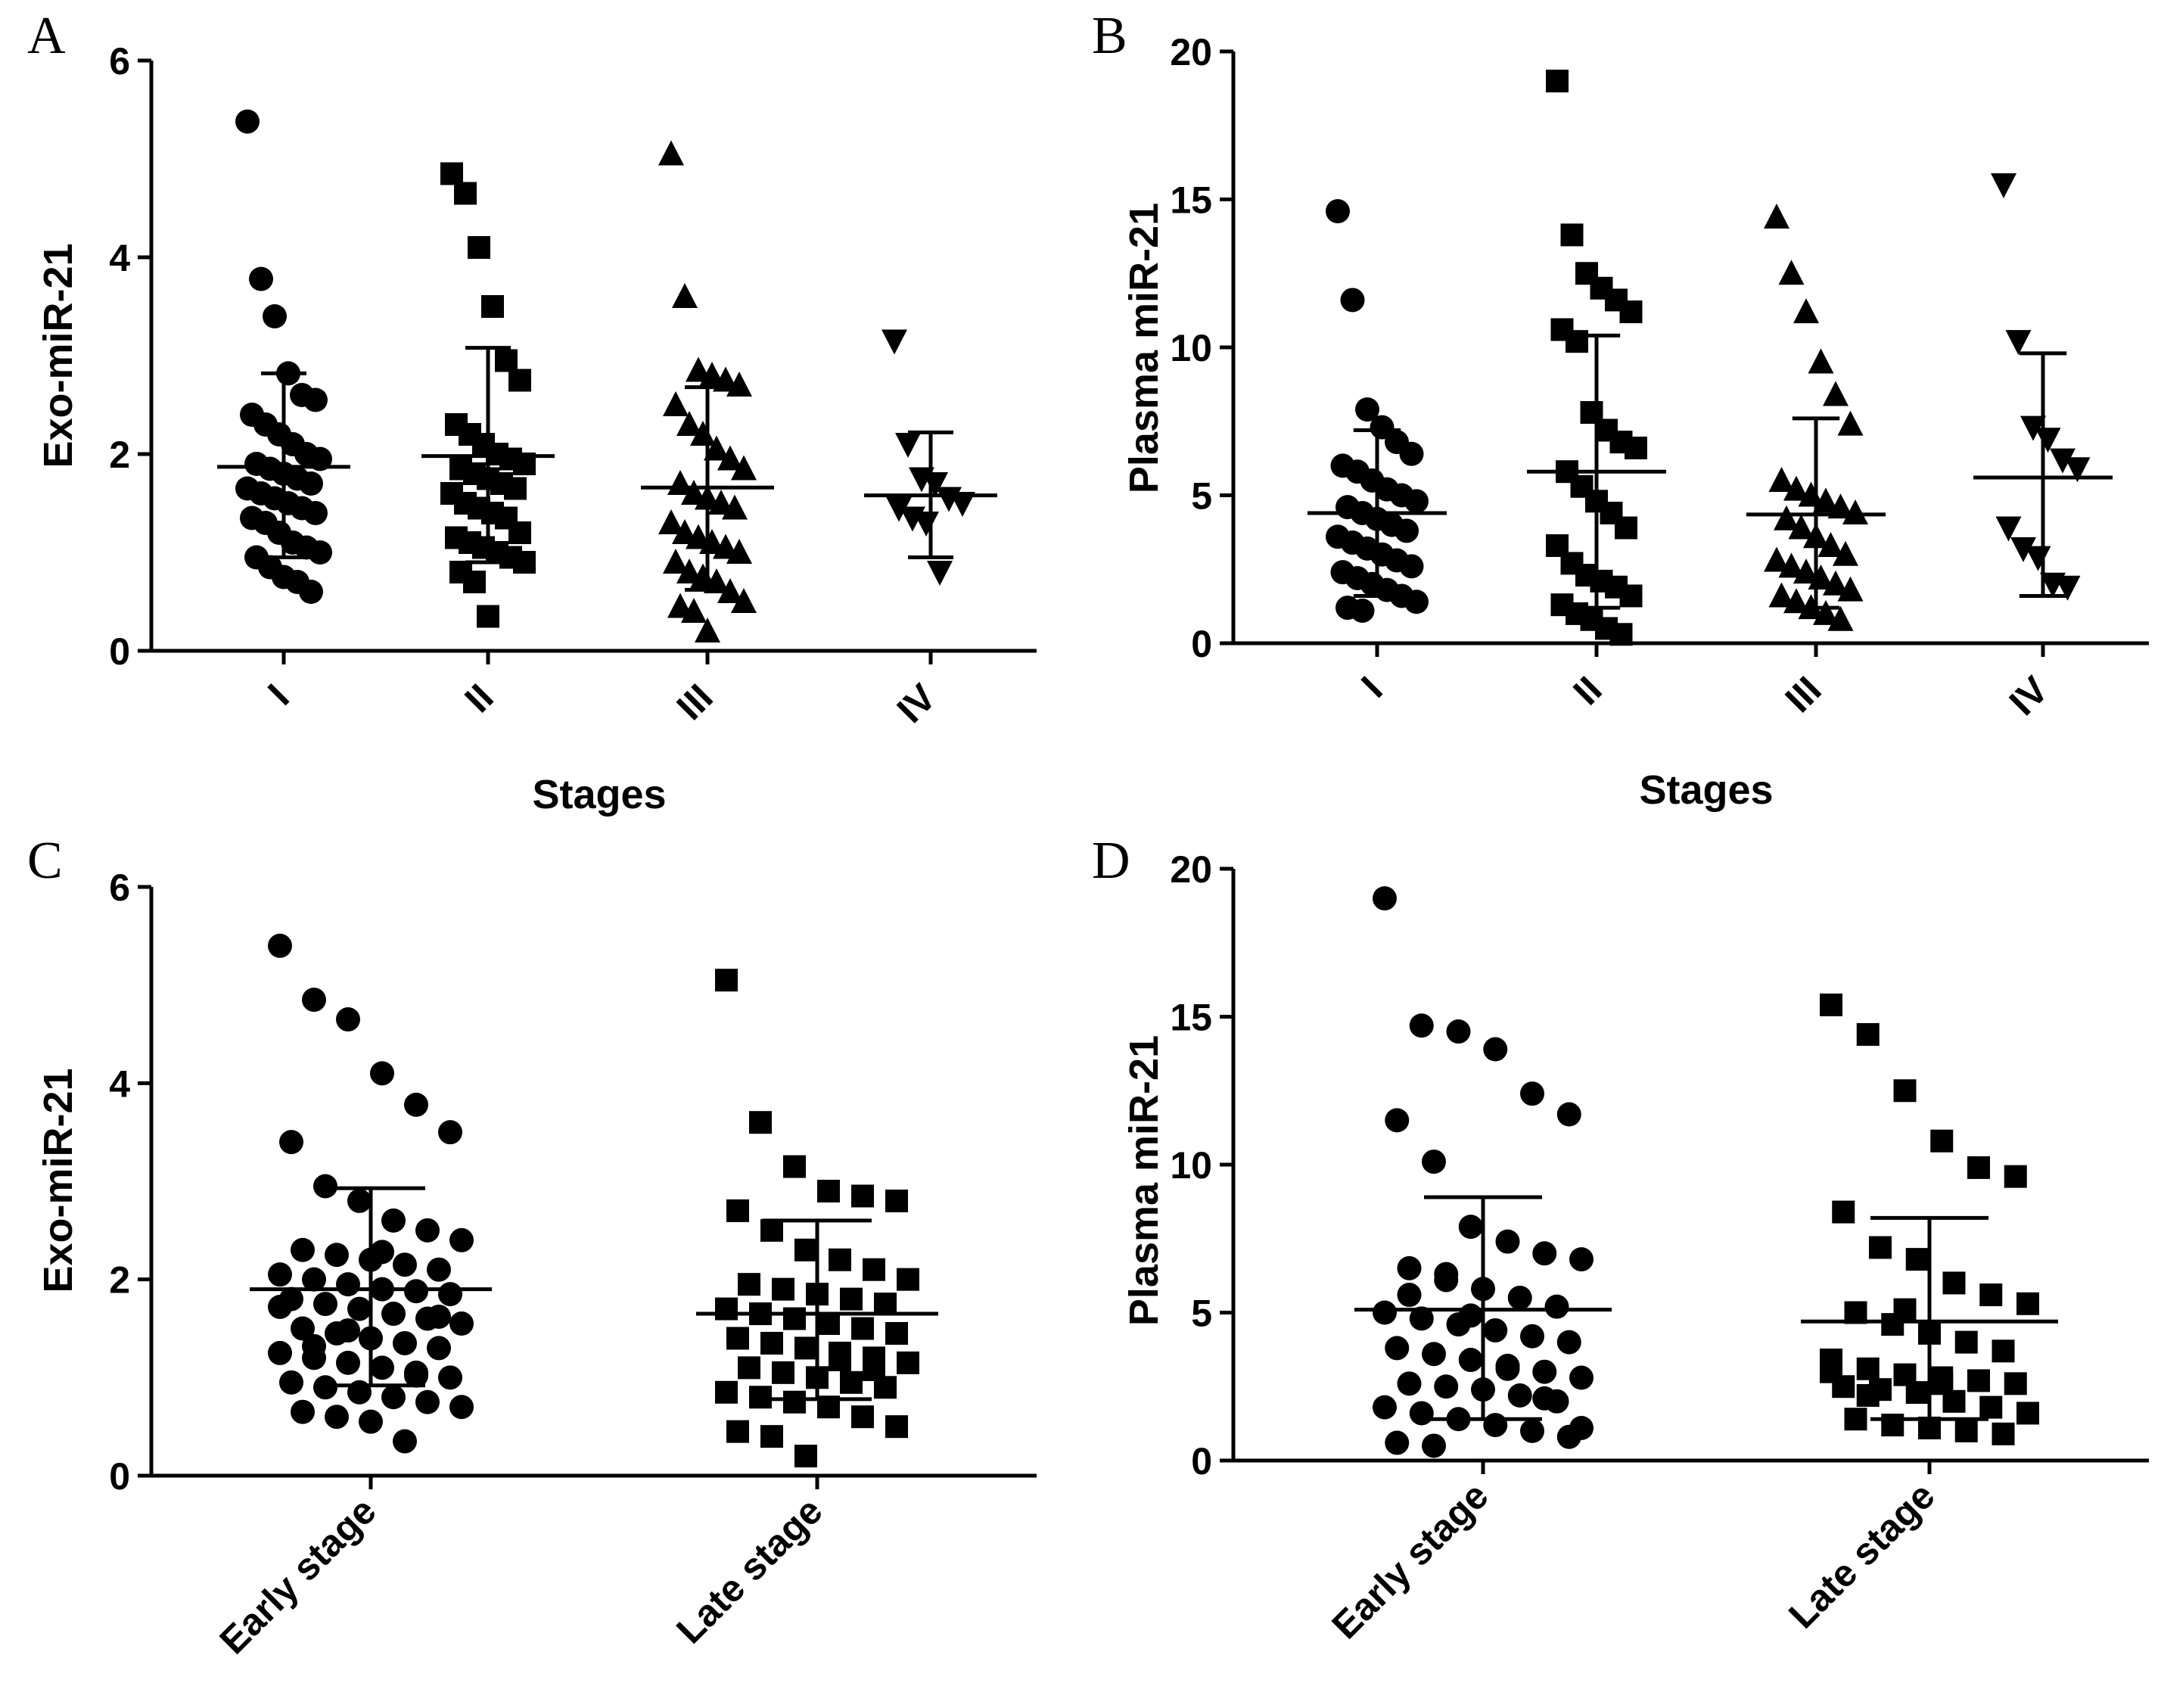  What do you see at coordinates (119, 887) in the screenshot?
I see `y-tick-label: 6` at bounding box center [119, 887].